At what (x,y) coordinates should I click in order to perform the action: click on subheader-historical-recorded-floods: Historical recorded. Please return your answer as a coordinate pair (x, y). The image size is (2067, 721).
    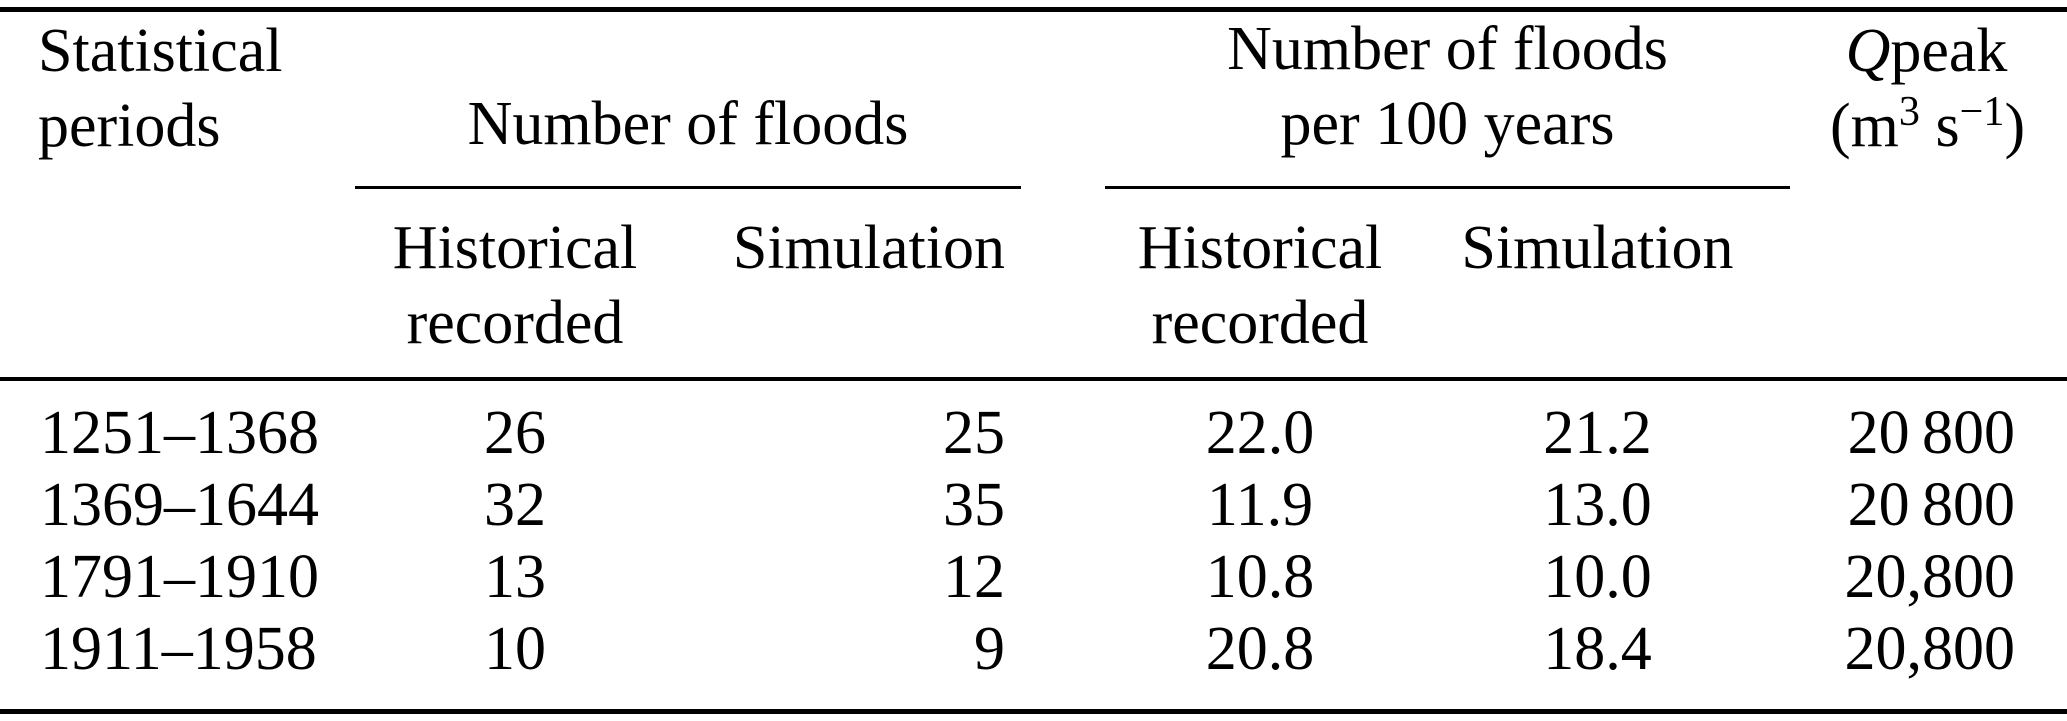
    Looking at the image, I should click on (505, 285).